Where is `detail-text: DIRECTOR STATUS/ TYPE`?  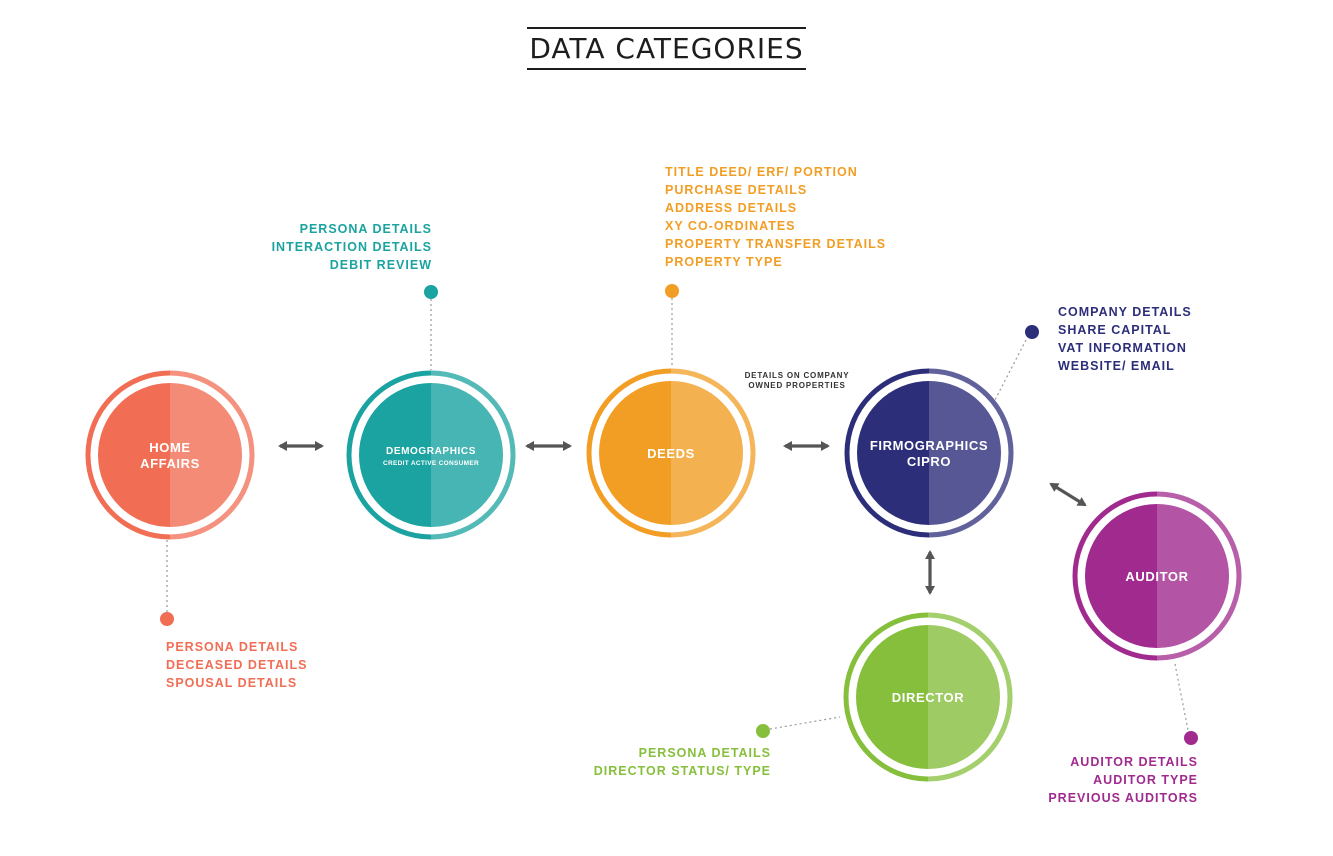
detail-text: DIRECTOR STATUS/ TYPE is located at coordinates (682, 771).